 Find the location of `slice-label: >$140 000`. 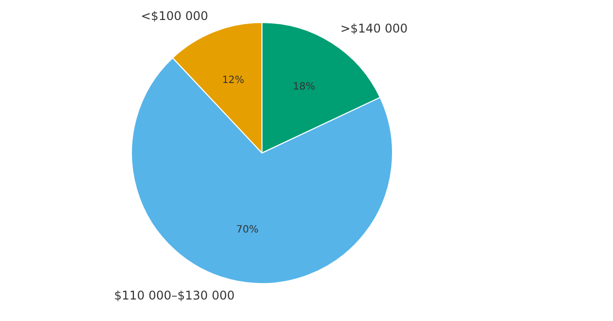

slice-label: >$140 000 is located at coordinates (374, 29).